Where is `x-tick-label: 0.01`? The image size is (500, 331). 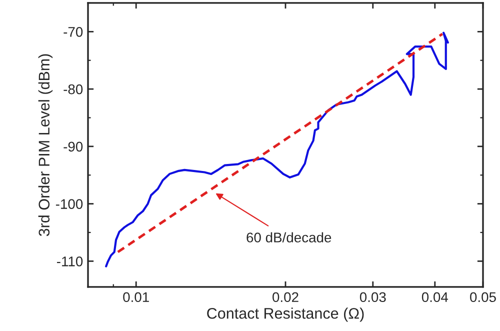
x-tick-label: 0.01 is located at coordinates (136, 297).